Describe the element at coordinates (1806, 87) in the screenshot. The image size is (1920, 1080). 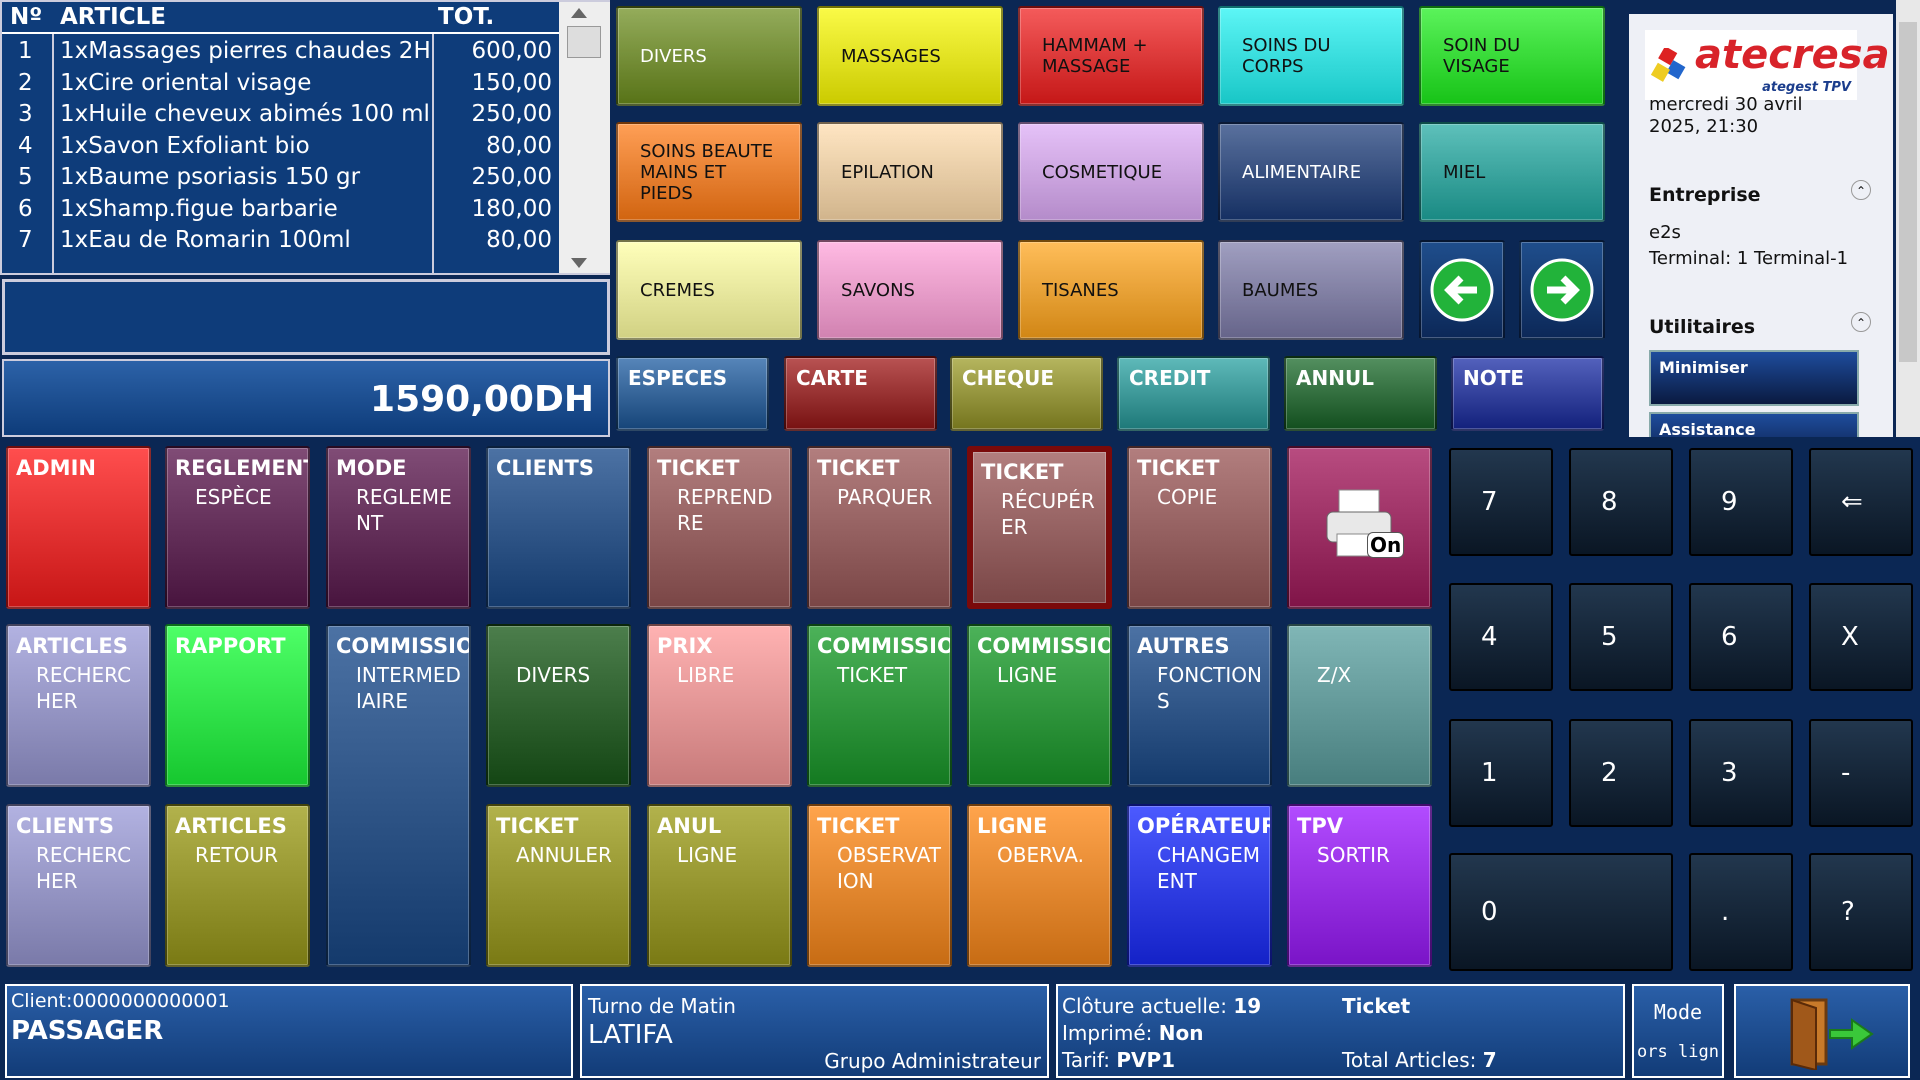
I see `logo-subtext: ategest TPV` at that location.